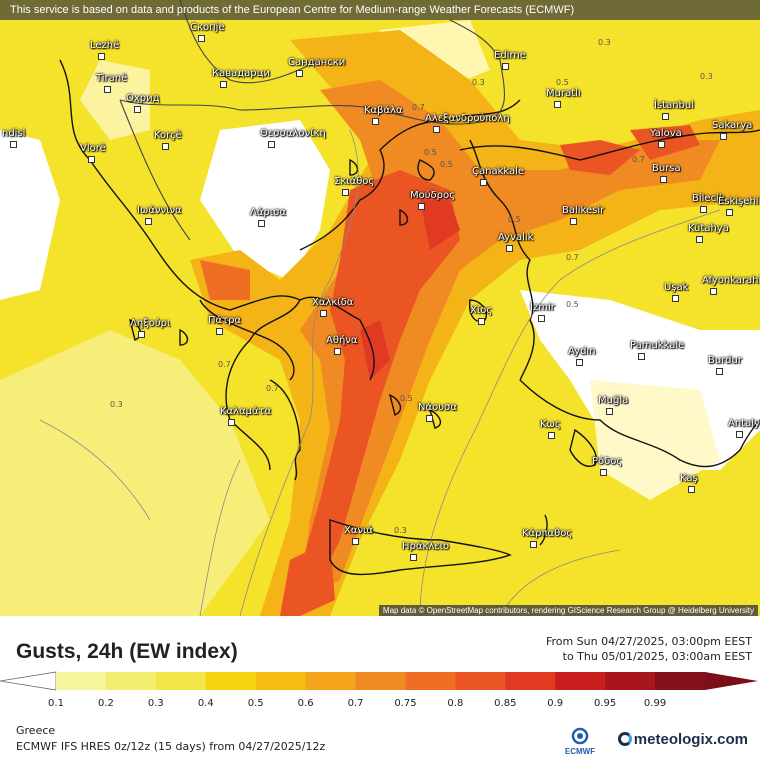 This screenshot has width=760, height=760. What do you see at coordinates (205, 703) in the screenshot?
I see `legend-tick-label: 0.4` at bounding box center [205, 703].